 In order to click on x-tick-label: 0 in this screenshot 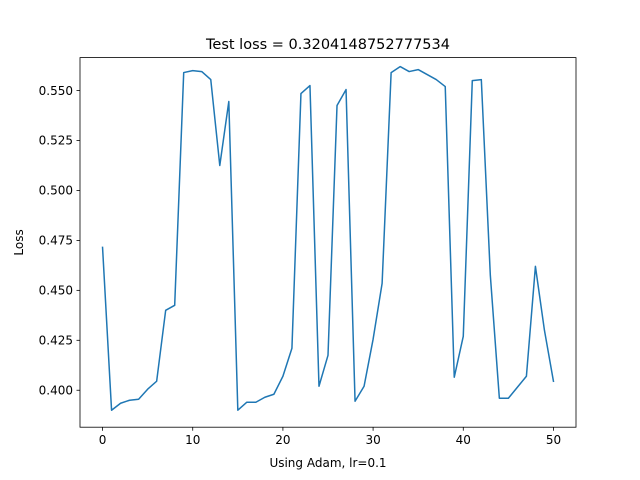, I will do `click(103, 440)`.